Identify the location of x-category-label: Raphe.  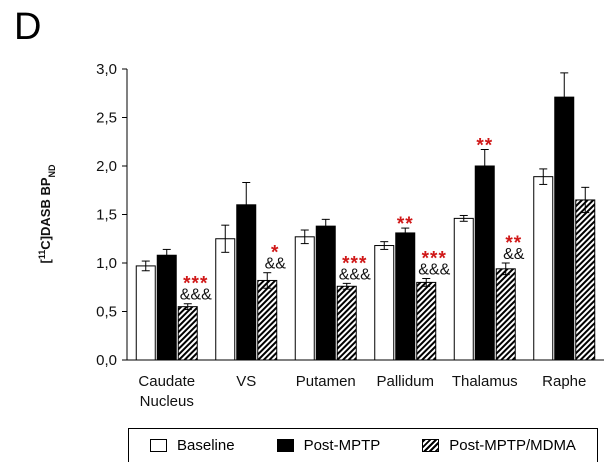
(564, 381).